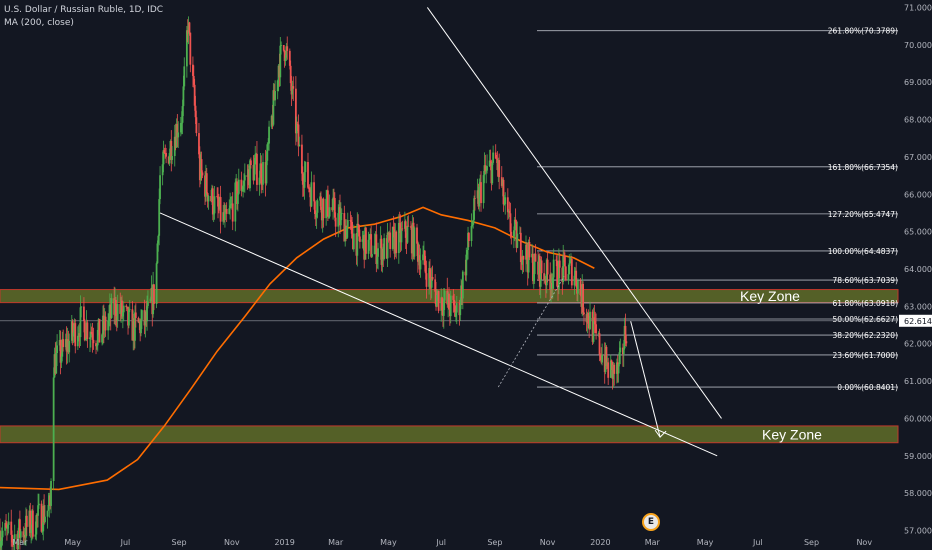 This screenshot has width=932, height=550. Describe the element at coordinates (645, 379) in the screenshot. I see `projection-arrow-shaft` at that location.